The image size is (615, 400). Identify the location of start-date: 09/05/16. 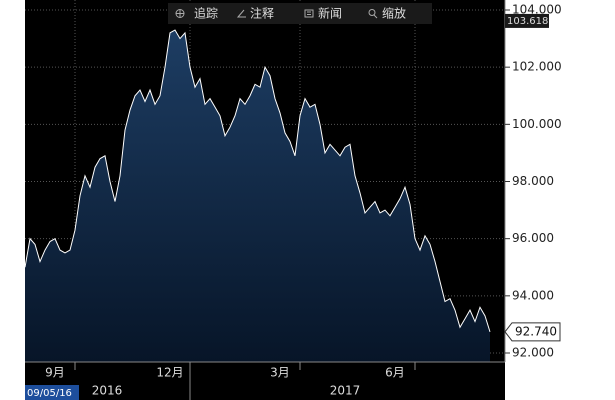
(49, 393).